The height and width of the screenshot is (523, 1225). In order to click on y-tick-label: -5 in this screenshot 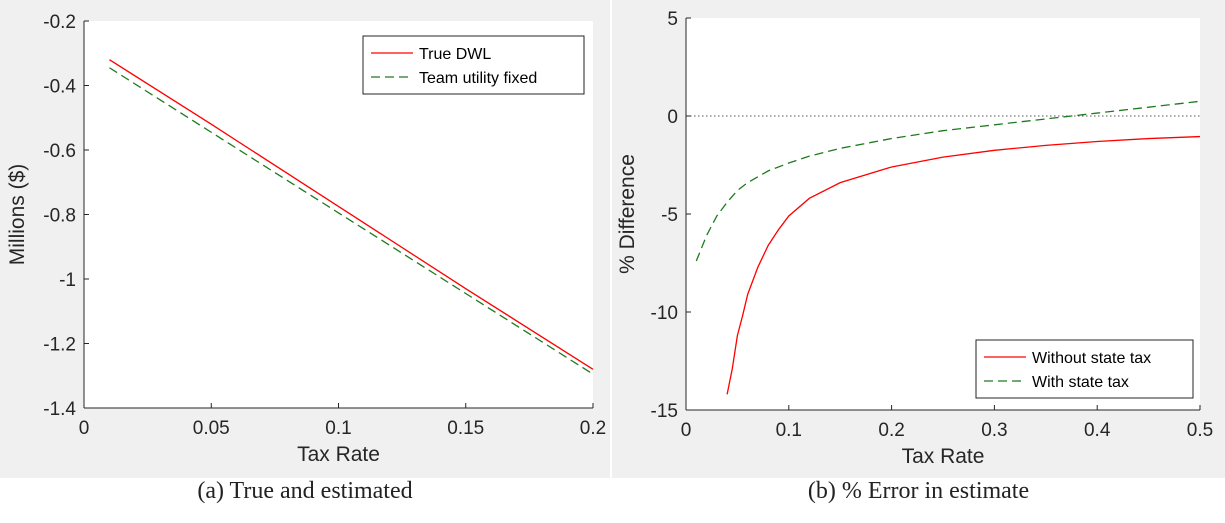, I will do `click(669, 215)`.